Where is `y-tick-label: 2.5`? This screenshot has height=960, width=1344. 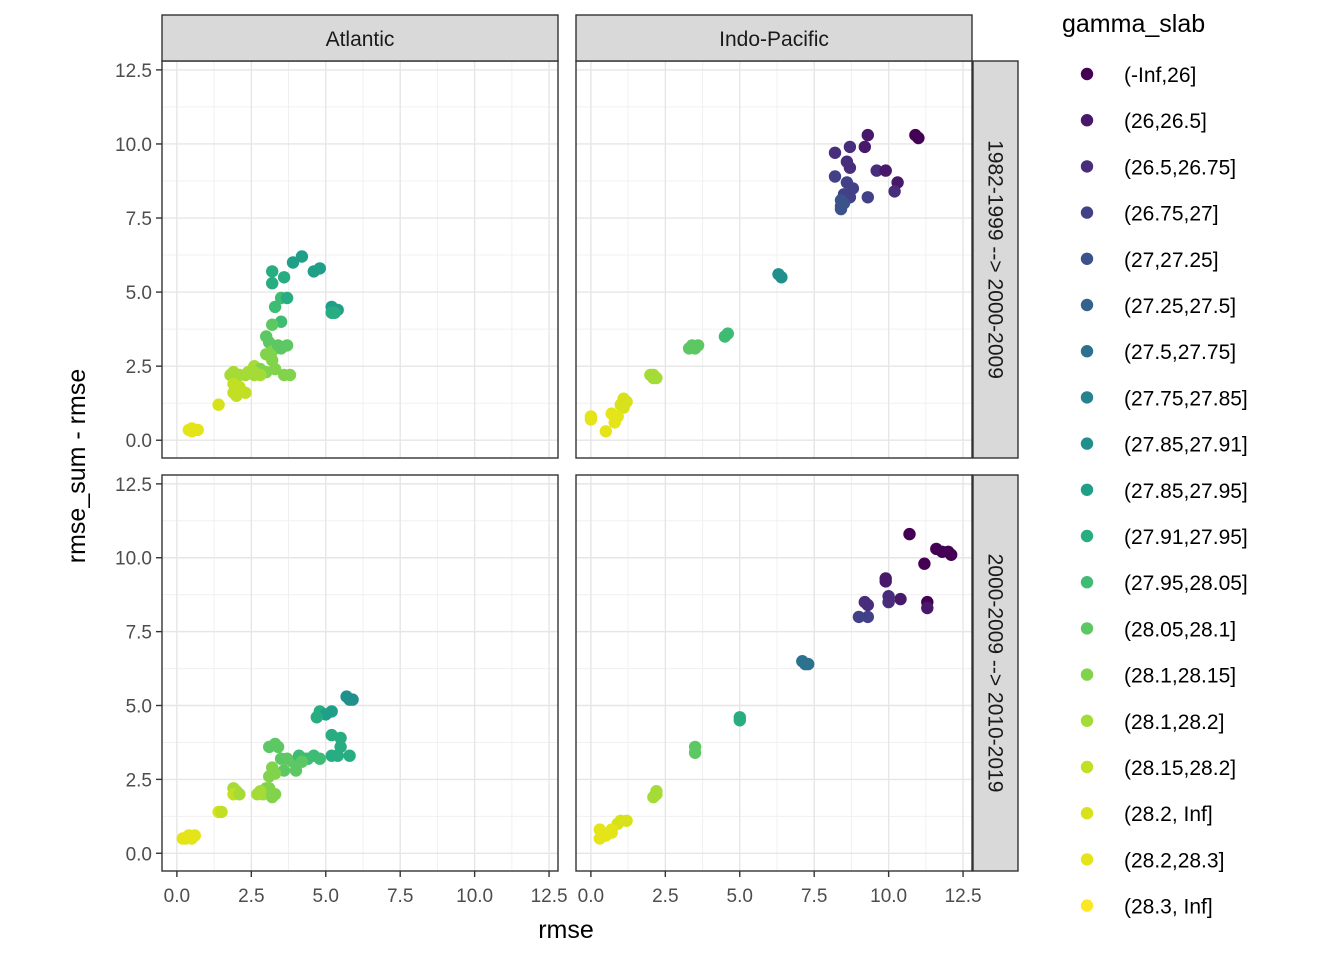 y-tick-label: 2.5 is located at coordinates (139, 780).